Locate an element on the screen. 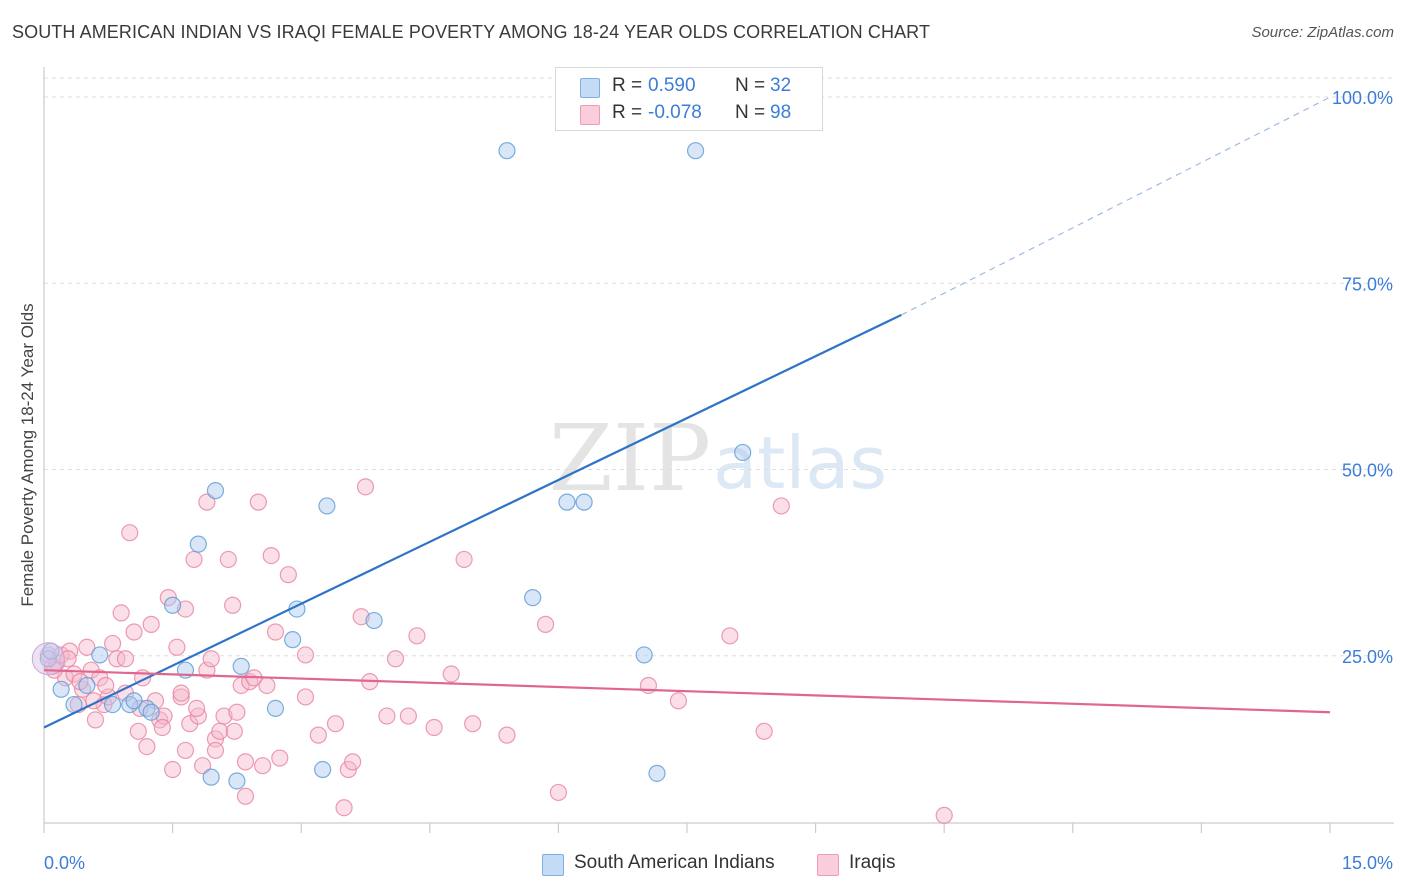 This screenshot has width=1406, height=892. trend-line-extension is located at coordinates (1116, 206).